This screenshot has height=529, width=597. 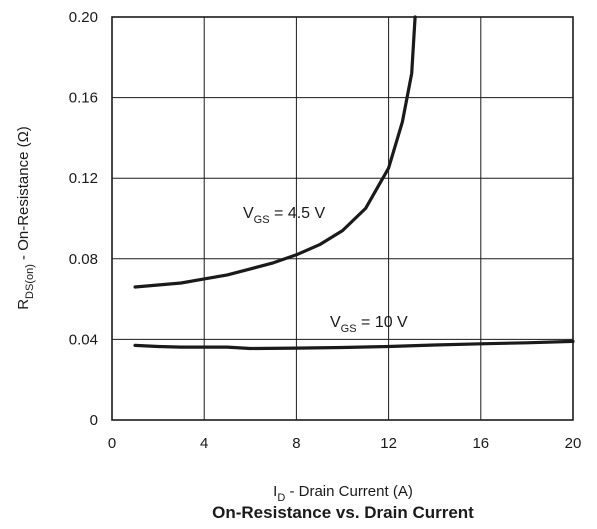 What do you see at coordinates (369, 324) in the screenshot?
I see `series-label-vgs-10: VGS = 10 V` at bounding box center [369, 324].